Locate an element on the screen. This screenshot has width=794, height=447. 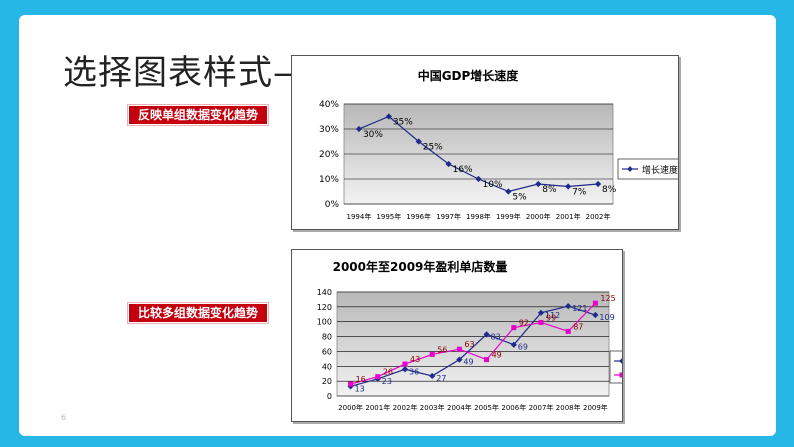
data-label: 16% is located at coordinates (463, 170).